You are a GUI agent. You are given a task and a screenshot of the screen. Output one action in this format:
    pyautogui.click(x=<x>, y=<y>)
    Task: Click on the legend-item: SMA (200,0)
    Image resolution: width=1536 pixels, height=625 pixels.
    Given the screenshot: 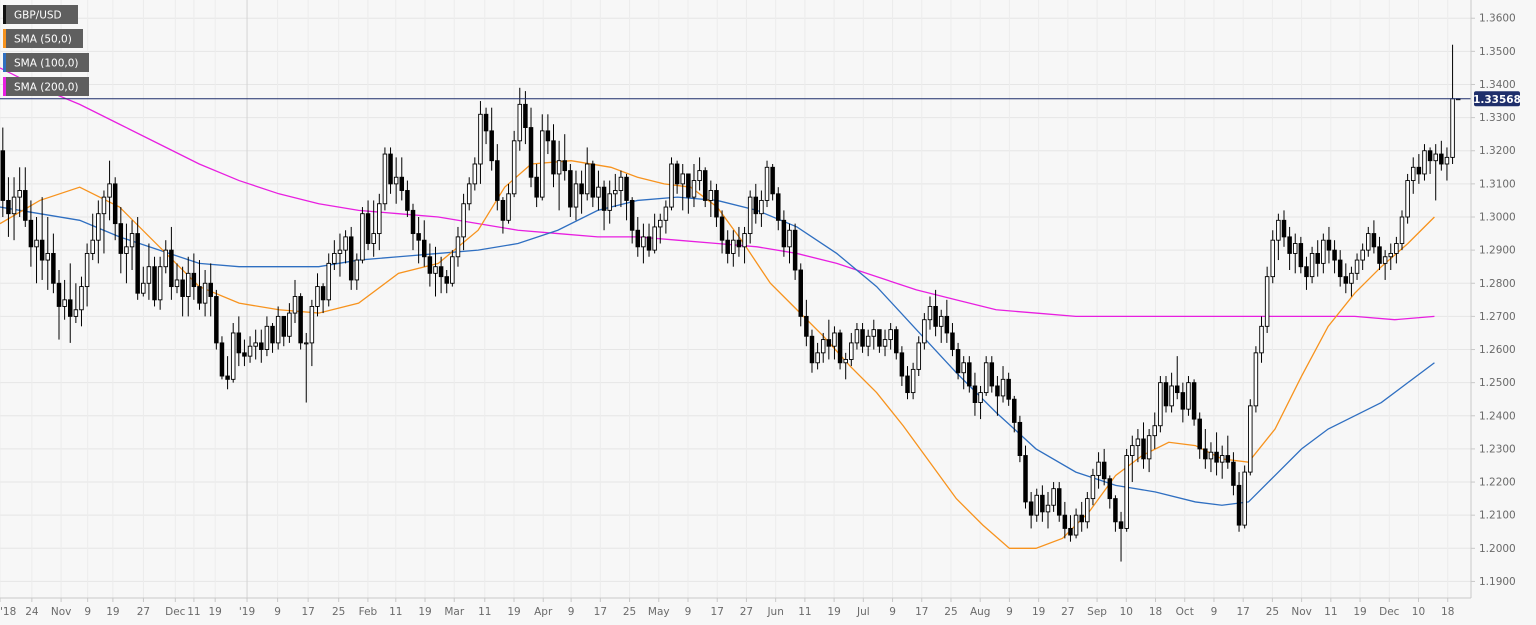 What is the action you would take?
    pyautogui.click(x=46, y=86)
    